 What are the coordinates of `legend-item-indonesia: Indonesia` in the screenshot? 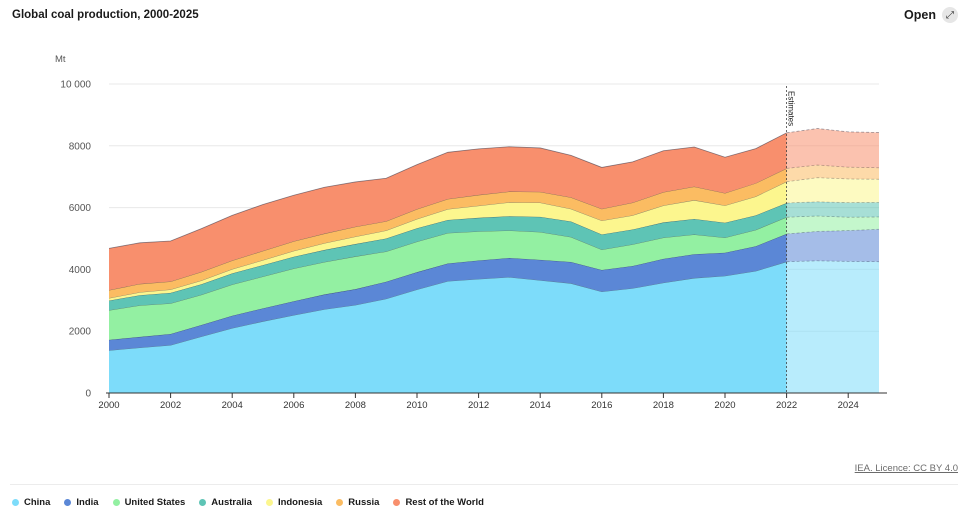 It's located at (294, 502).